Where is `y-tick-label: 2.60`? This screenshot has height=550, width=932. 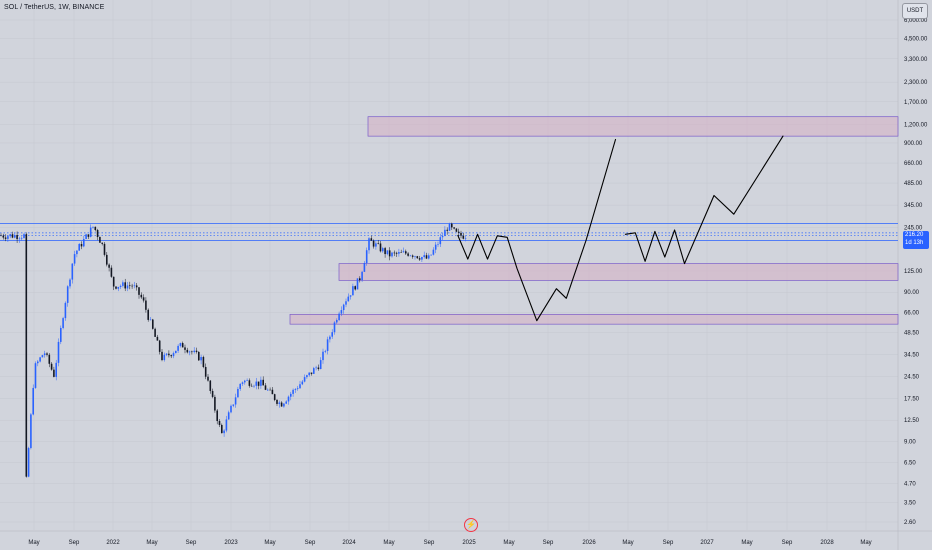 y-tick-label: 2.60 is located at coordinates (910, 523).